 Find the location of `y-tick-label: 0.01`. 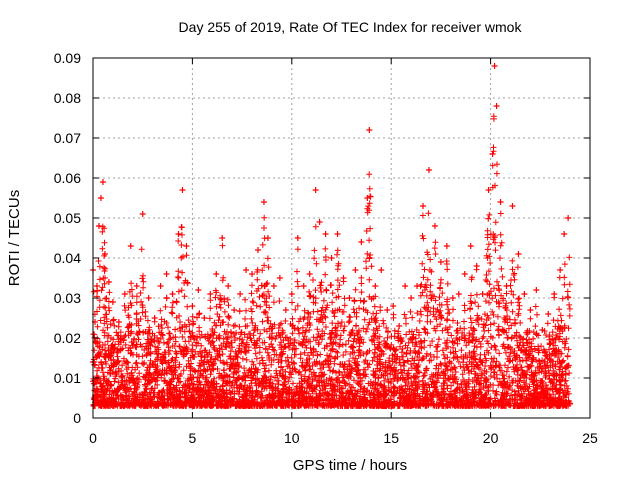

y-tick-label: 0.01 is located at coordinates (67, 378).